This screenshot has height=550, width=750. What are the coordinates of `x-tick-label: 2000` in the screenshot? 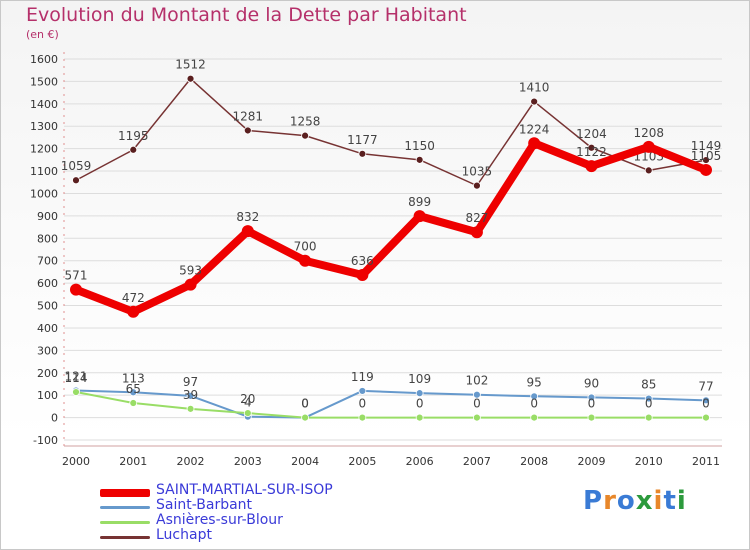 It's located at (76, 461).